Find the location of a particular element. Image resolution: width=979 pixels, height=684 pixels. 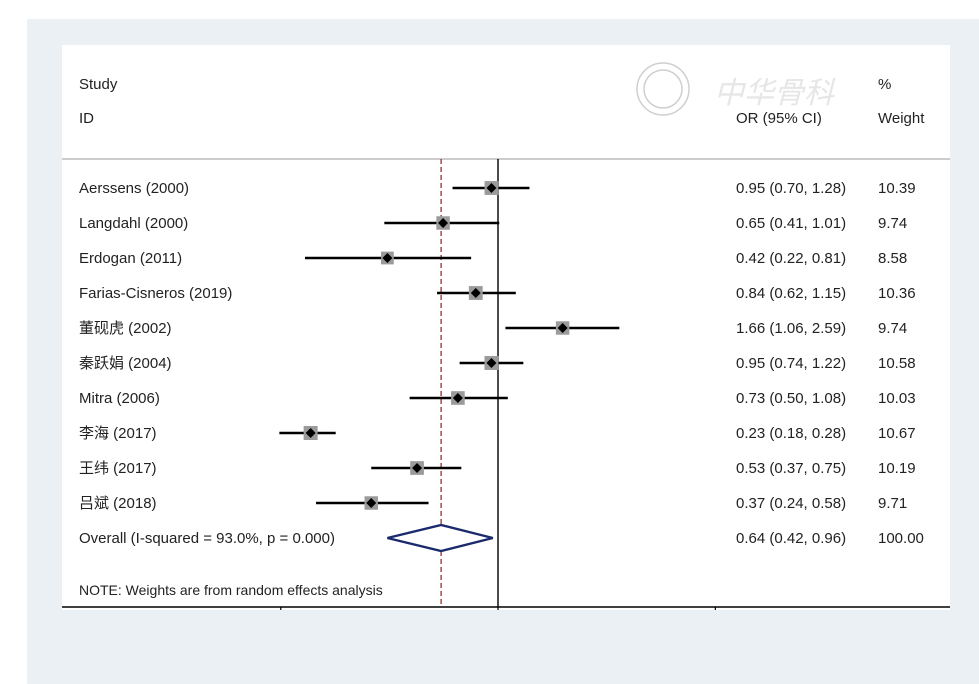

or-ci-value: 0.65 (0.41, 1.01) is located at coordinates (791, 223).